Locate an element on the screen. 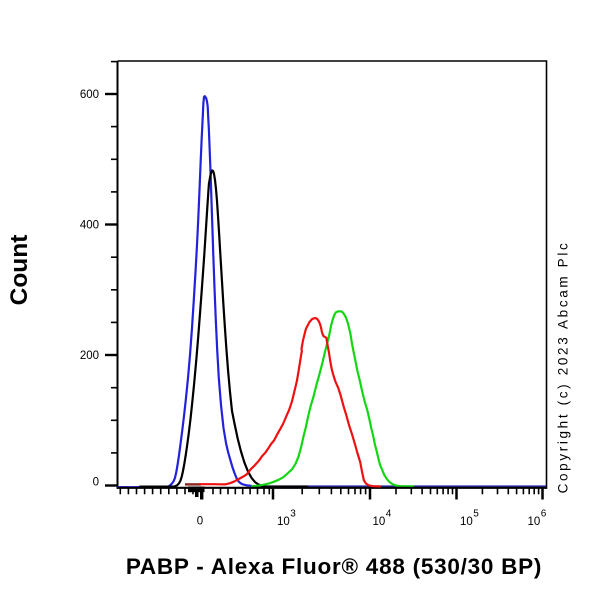  svg-text: 4 is located at coordinates (389, 514).